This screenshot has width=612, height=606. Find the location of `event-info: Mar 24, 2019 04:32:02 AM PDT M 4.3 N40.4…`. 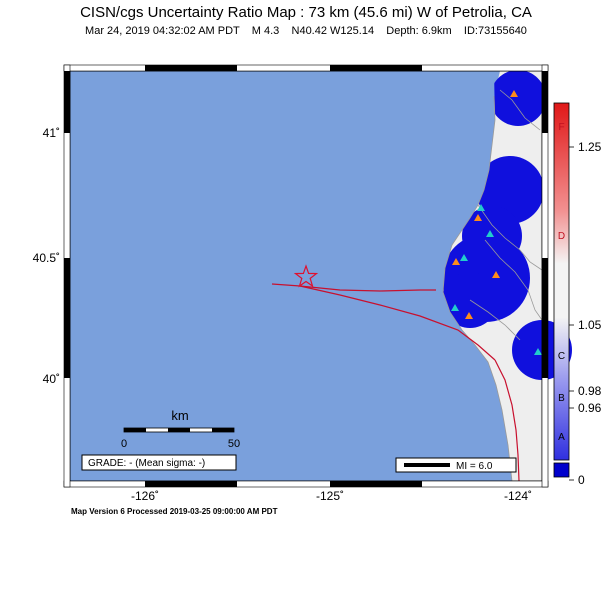

event-info: Mar 24, 2019 04:32:02 AM PDT M 4.3 N40.4… is located at coordinates (306, 31).